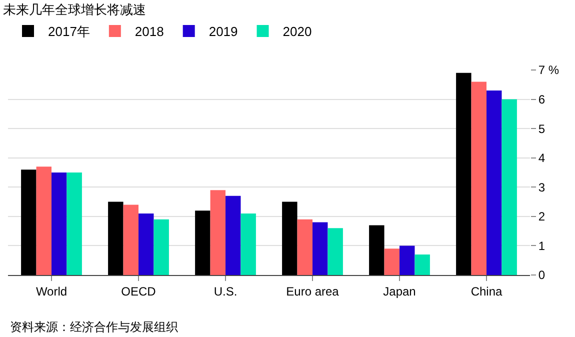 The height and width of the screenshot is (337, 575). Describe the element at coordinates (542, 275) in the screenshot. I see `y-tick-label: 0` at that location.